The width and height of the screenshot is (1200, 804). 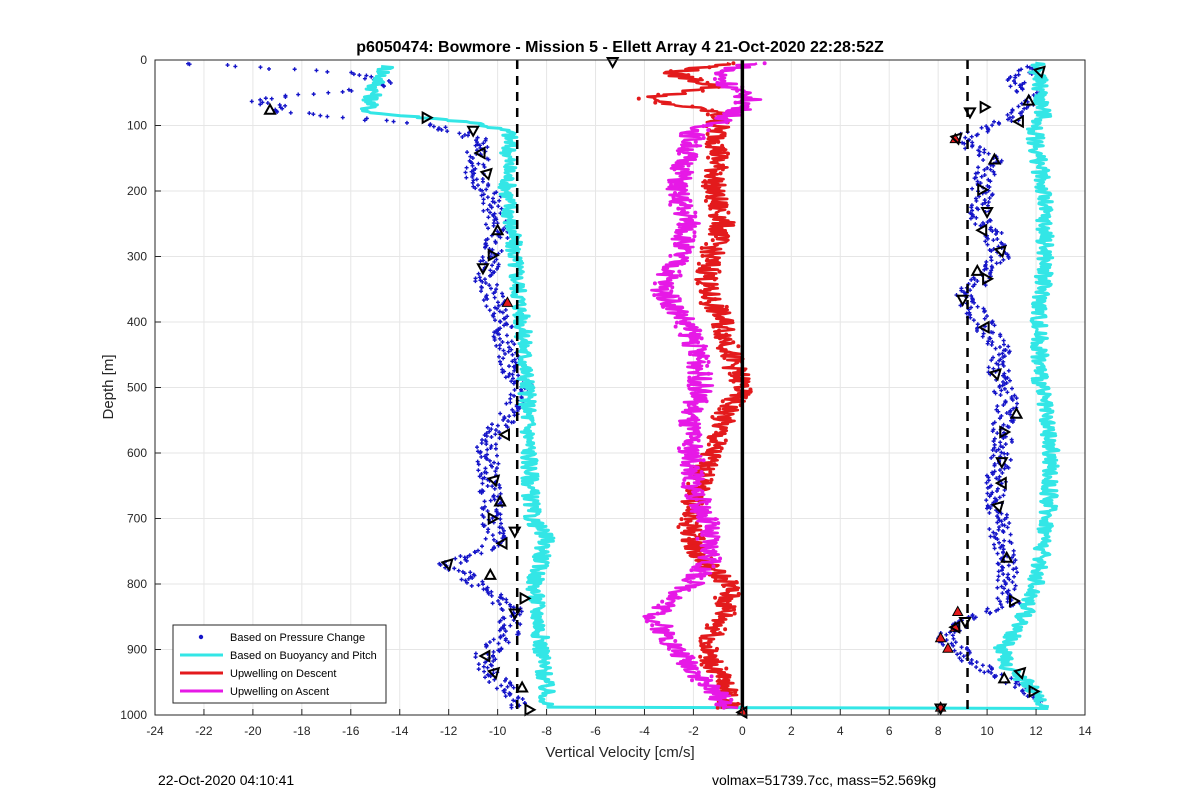 I want to click on legend-label: Upwelling on Ascent, so click(x=279, y=692).